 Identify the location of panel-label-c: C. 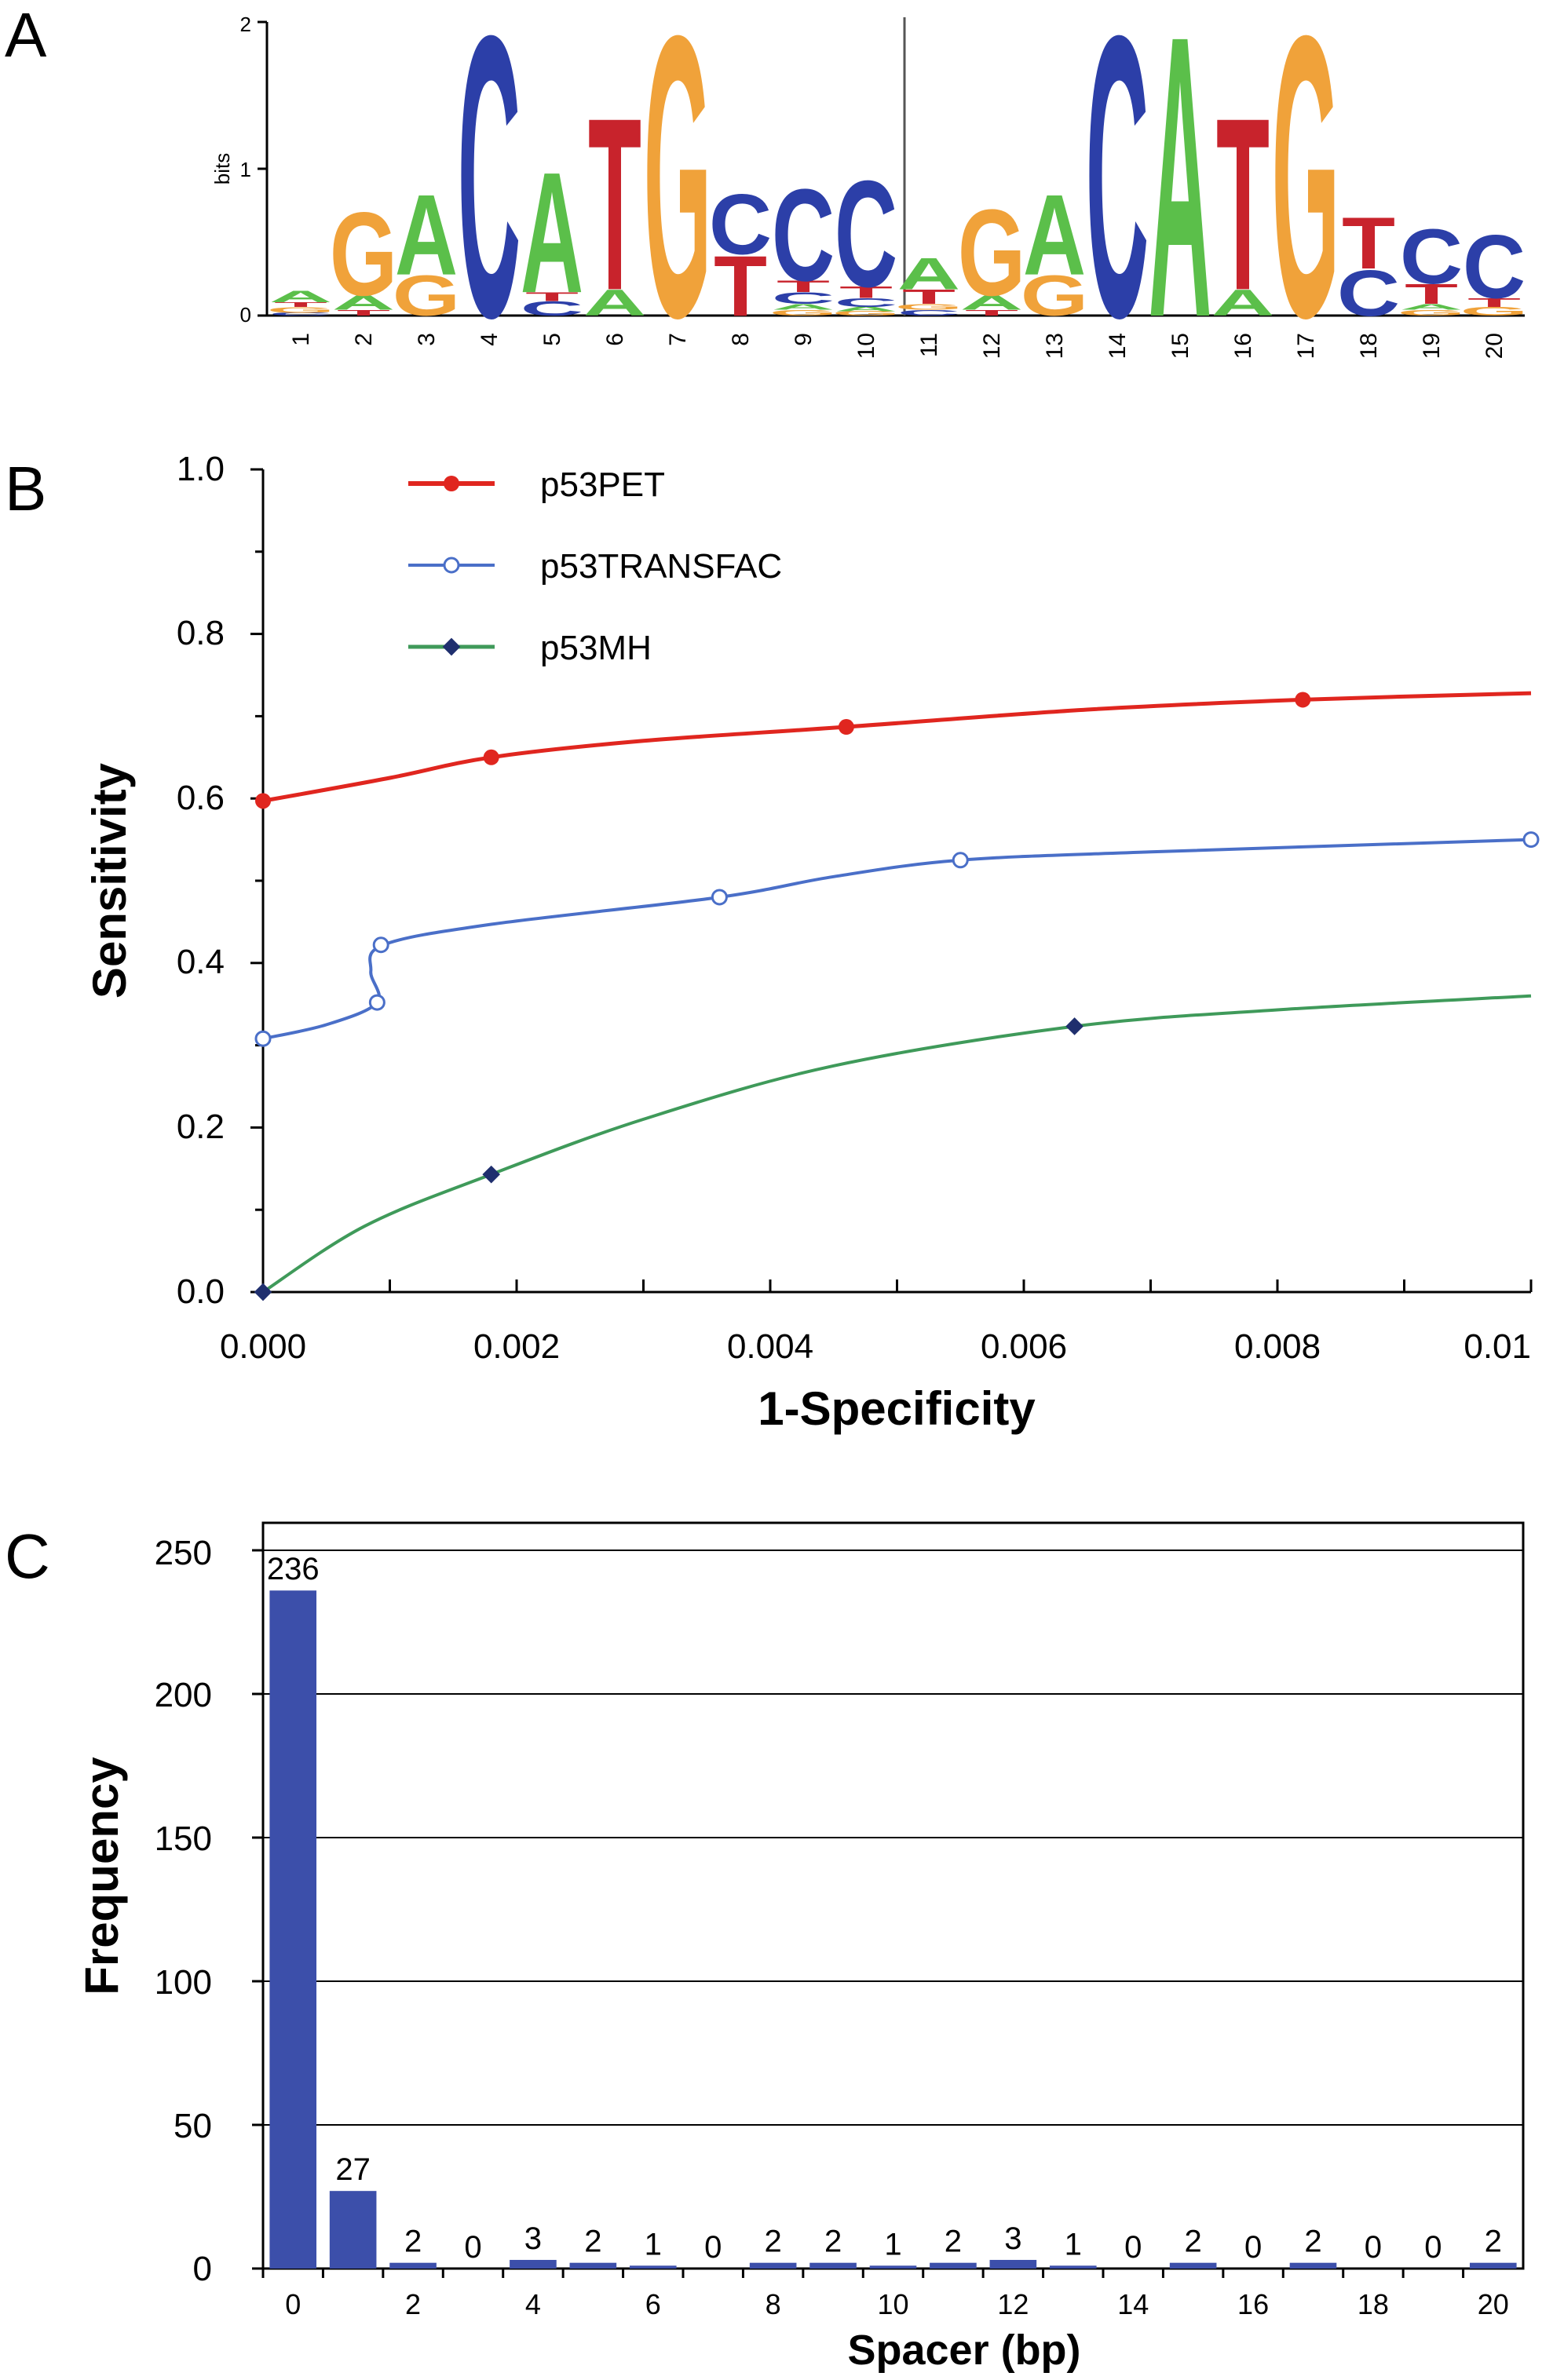
(27, 1556).